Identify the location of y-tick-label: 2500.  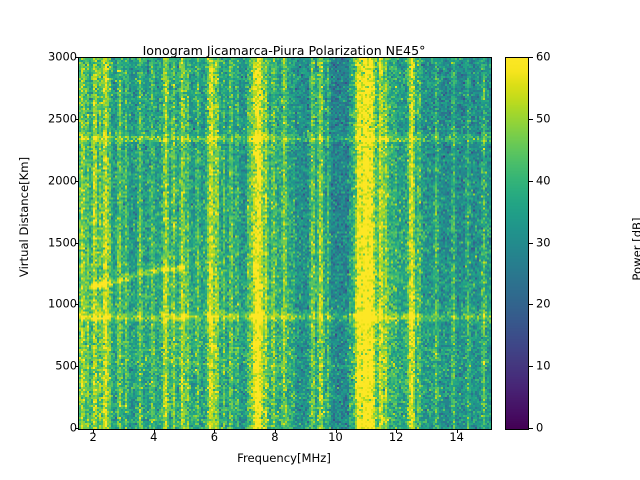
(62, 118).